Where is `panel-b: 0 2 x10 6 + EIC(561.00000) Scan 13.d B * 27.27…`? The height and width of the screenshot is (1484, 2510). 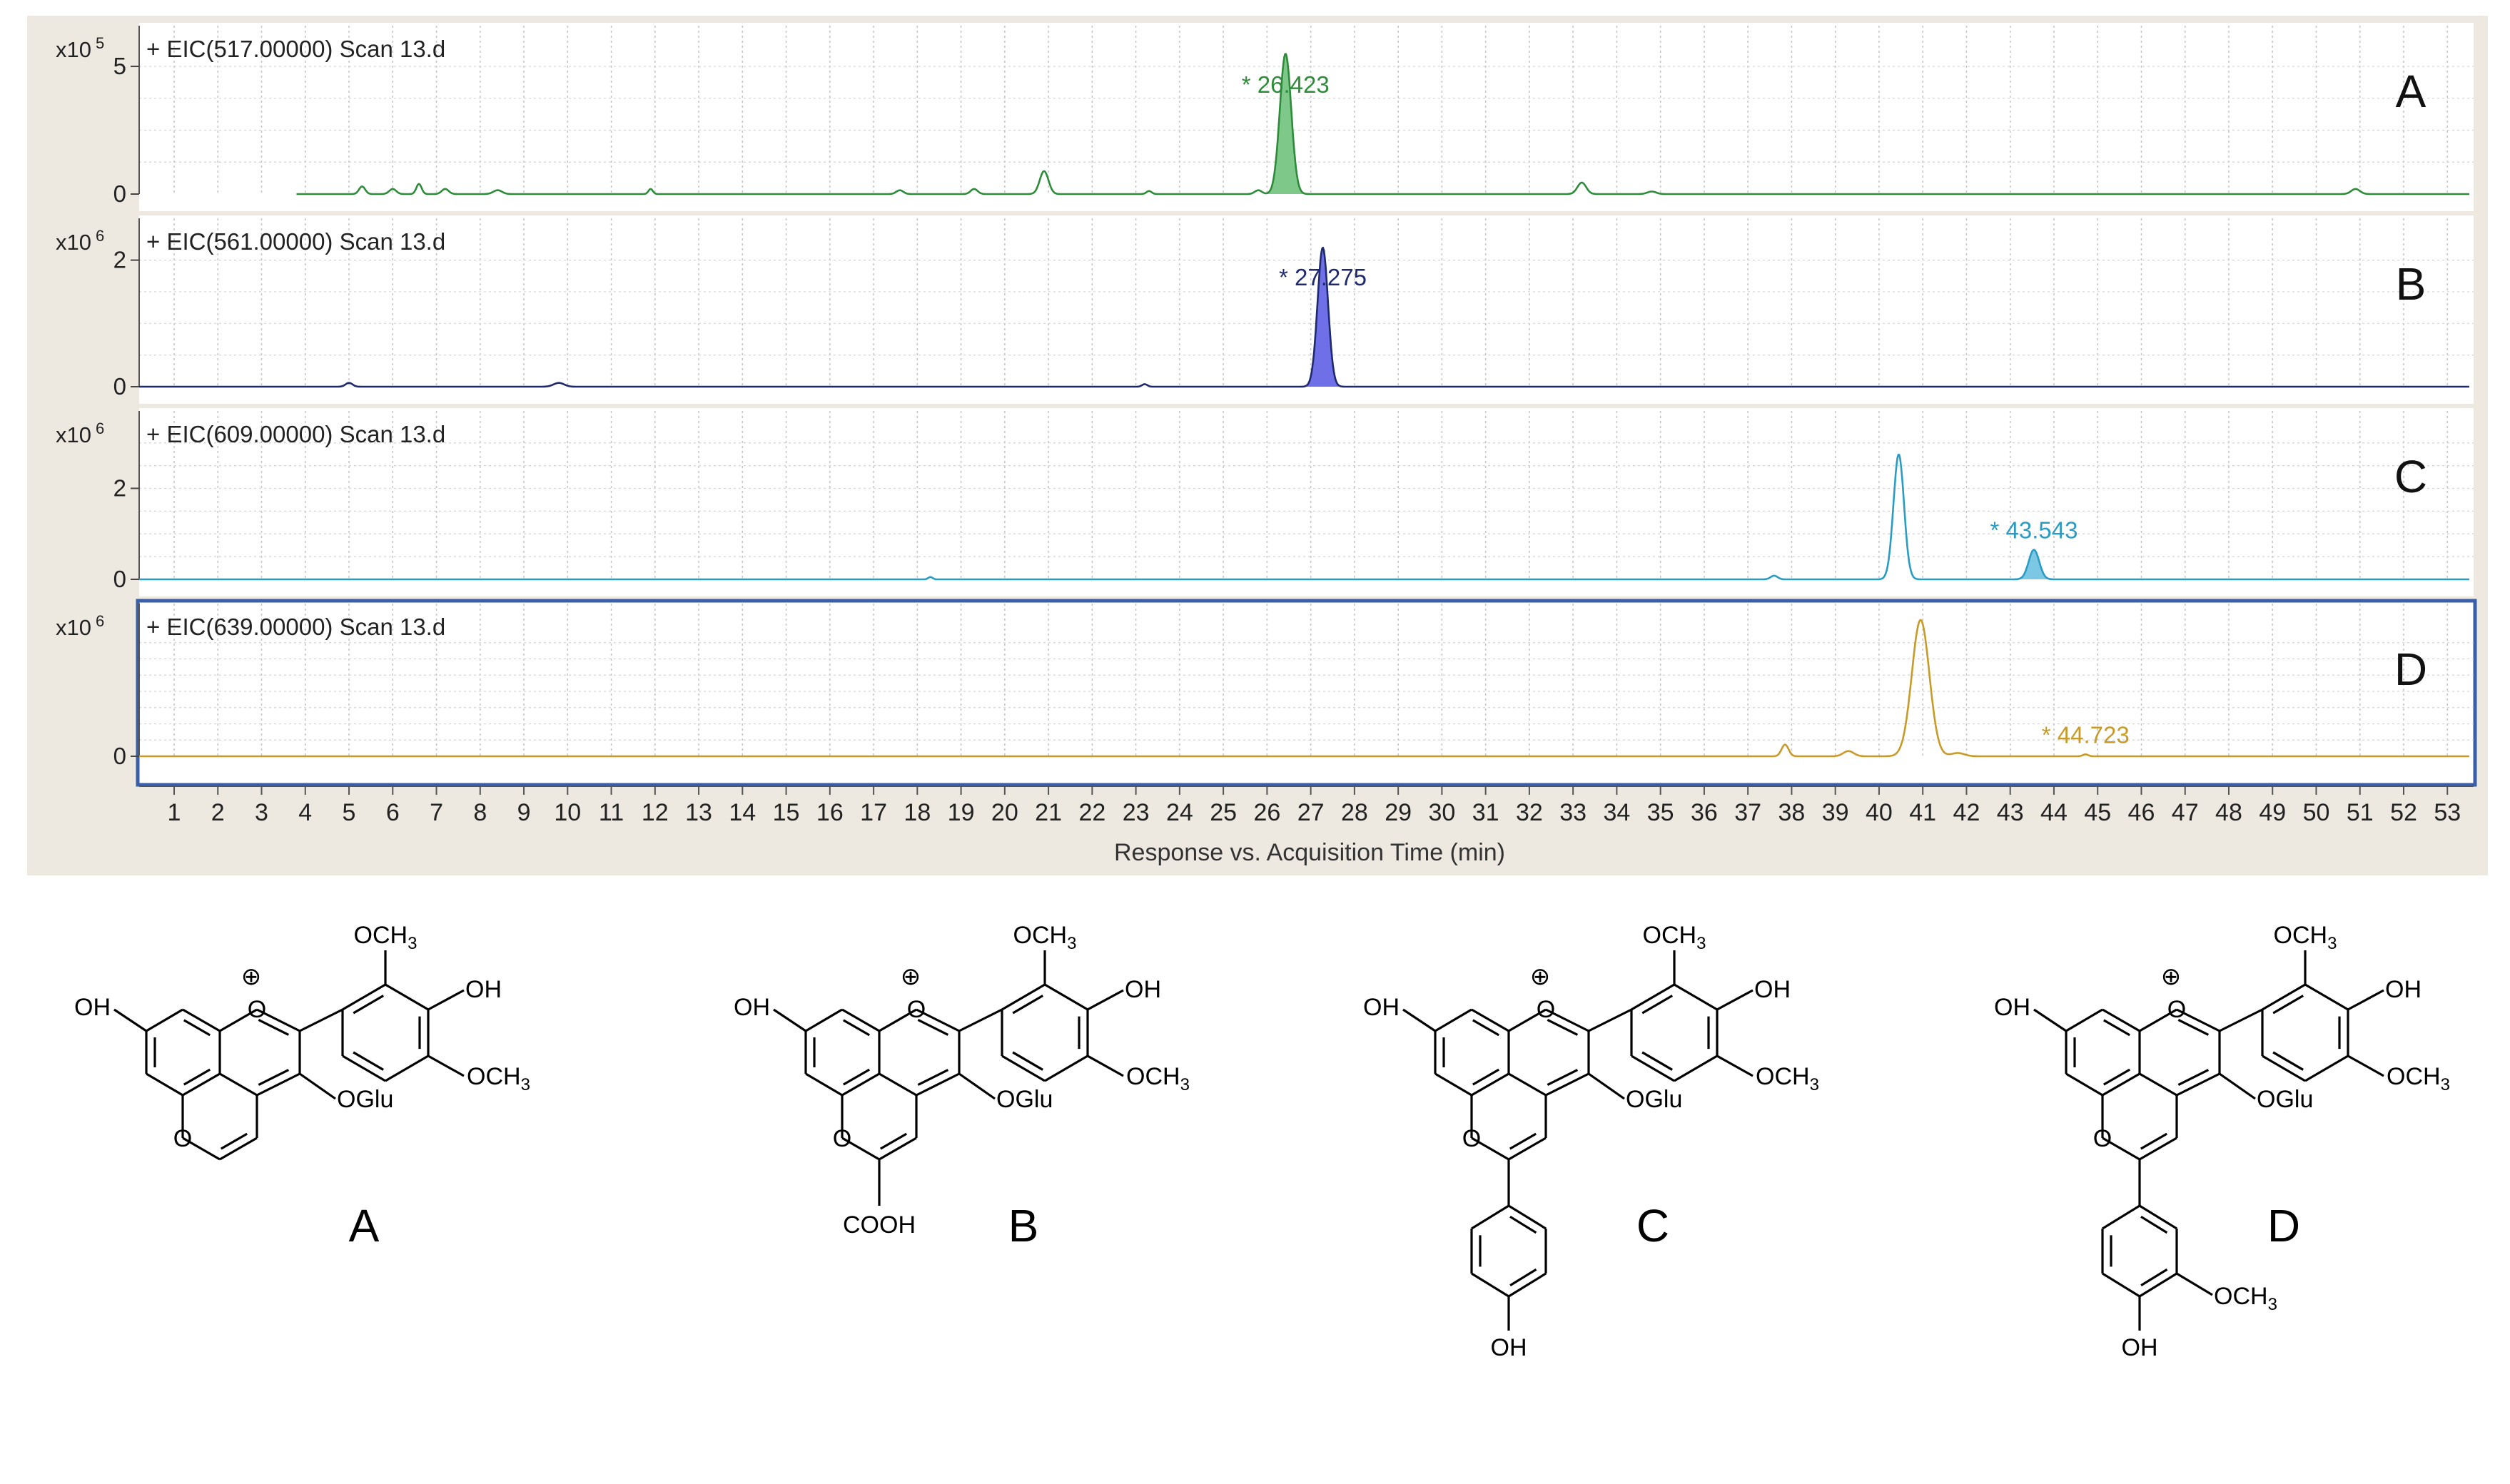 panel-b: 0 2 x10 6 + EIC(561.00000) Scan 13.d B * 27.27… is located at coordinates (1265, 309).